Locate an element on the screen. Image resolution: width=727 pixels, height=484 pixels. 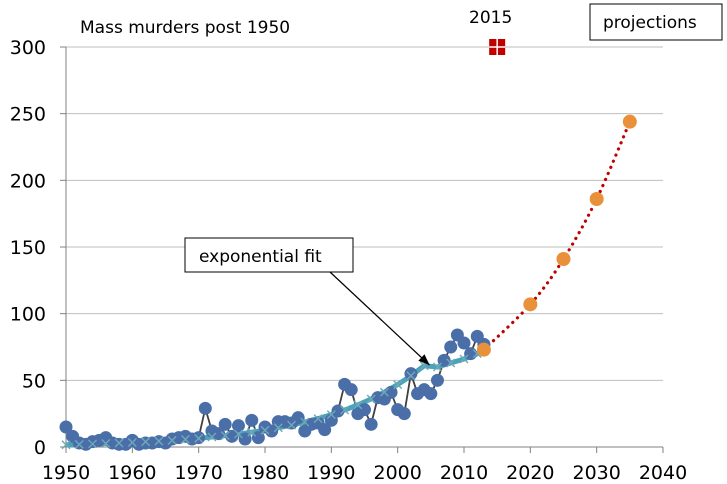
observed-point-1976 is located at coordinates (238, 426).